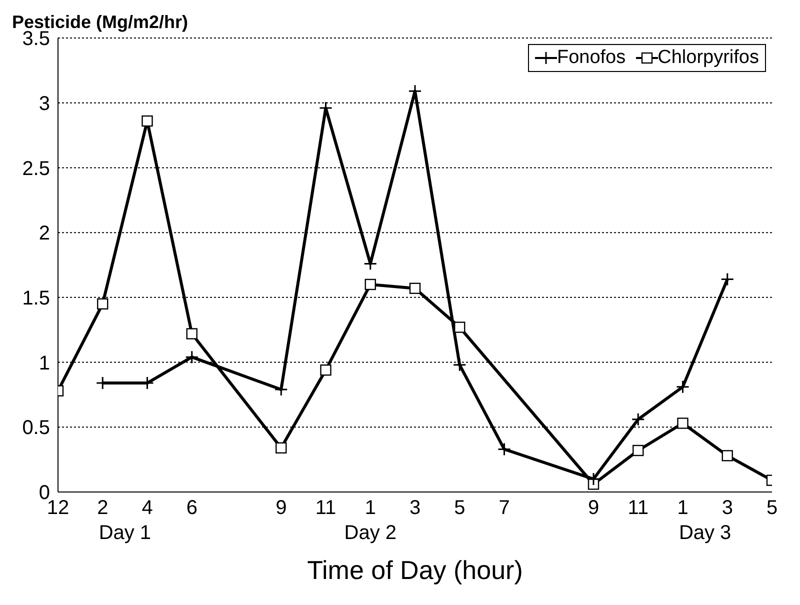  I want to click on y-tick-label: 0.5, so click(36, 428).